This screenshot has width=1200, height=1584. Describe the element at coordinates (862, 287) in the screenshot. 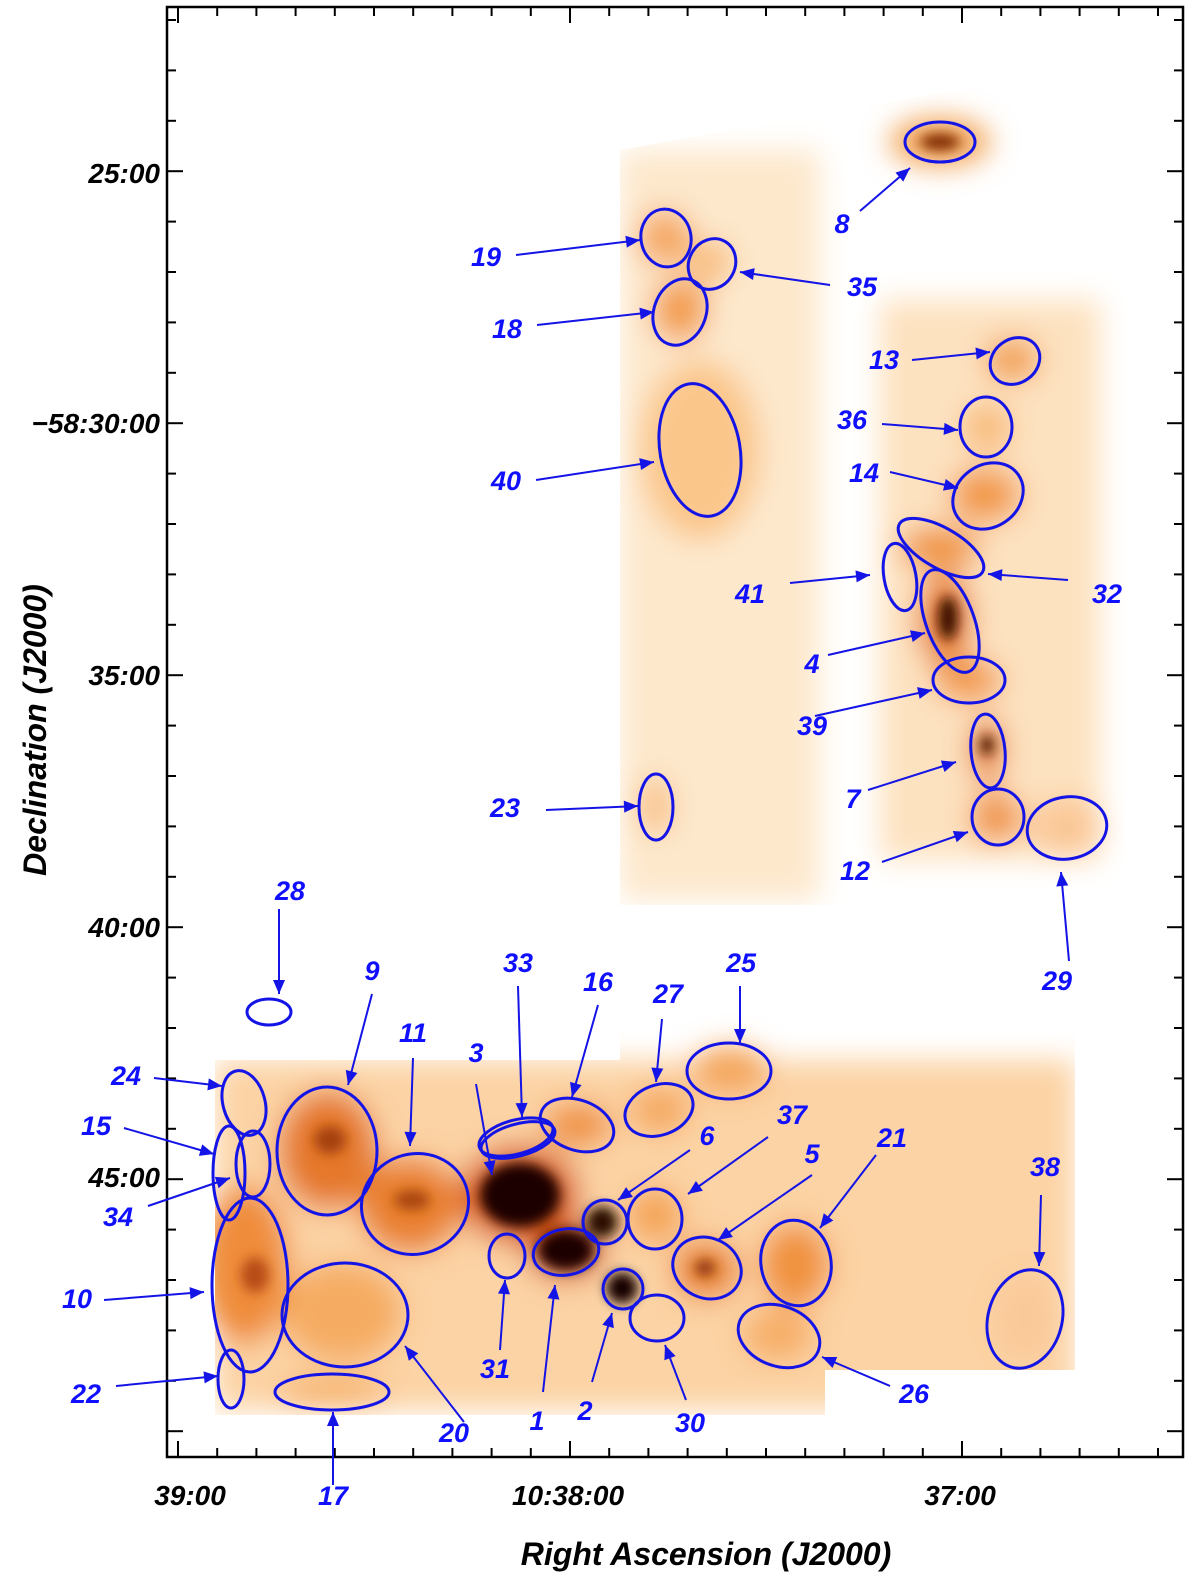

I see `source-label: 35` at that location.